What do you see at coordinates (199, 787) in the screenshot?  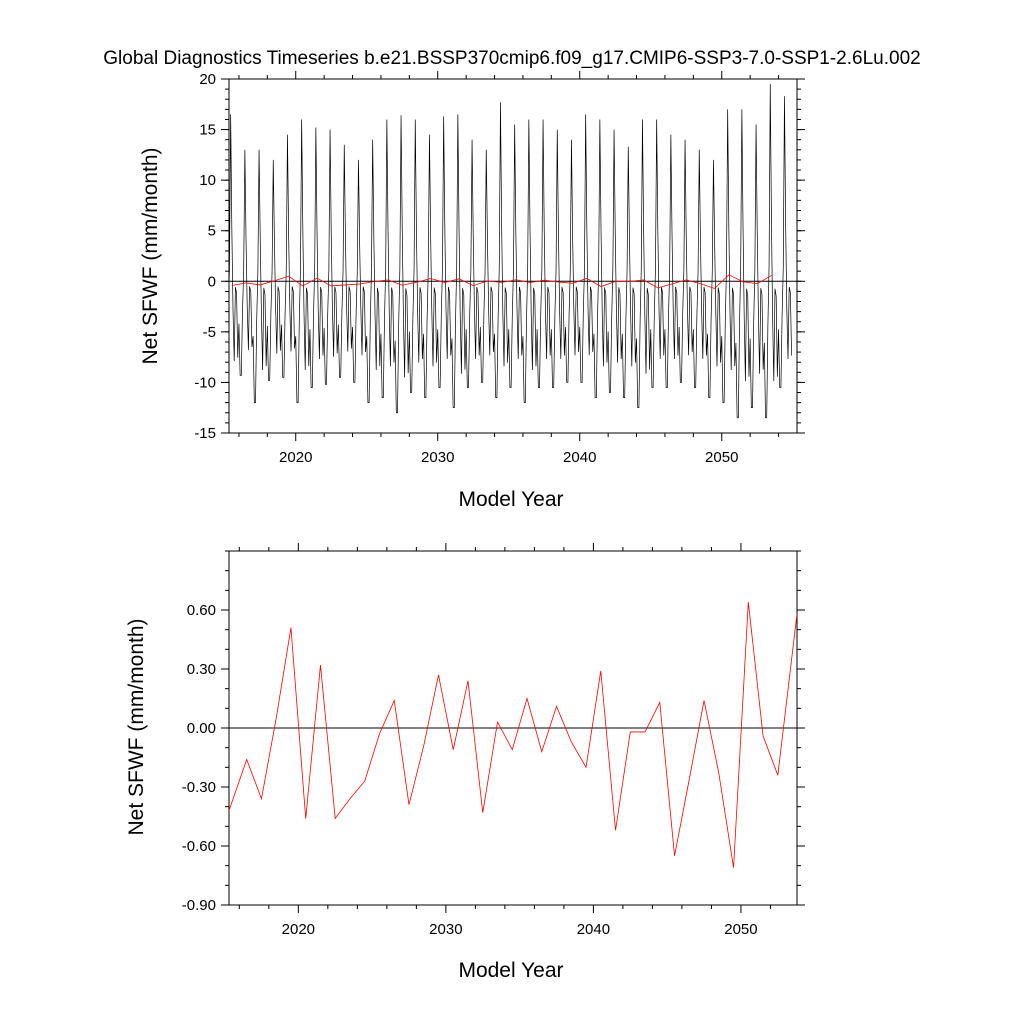 I see `bottom-y-tick-label: -0.30` at bounding box center [199, 787].